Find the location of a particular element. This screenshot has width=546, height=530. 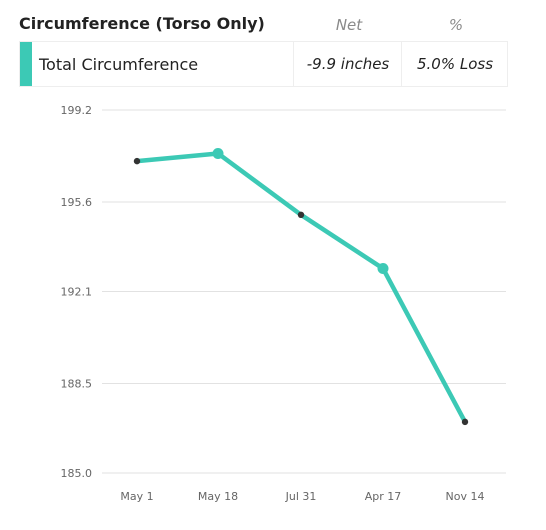

x-tick-label: Nov 14 is located at coordinates (465, 496).